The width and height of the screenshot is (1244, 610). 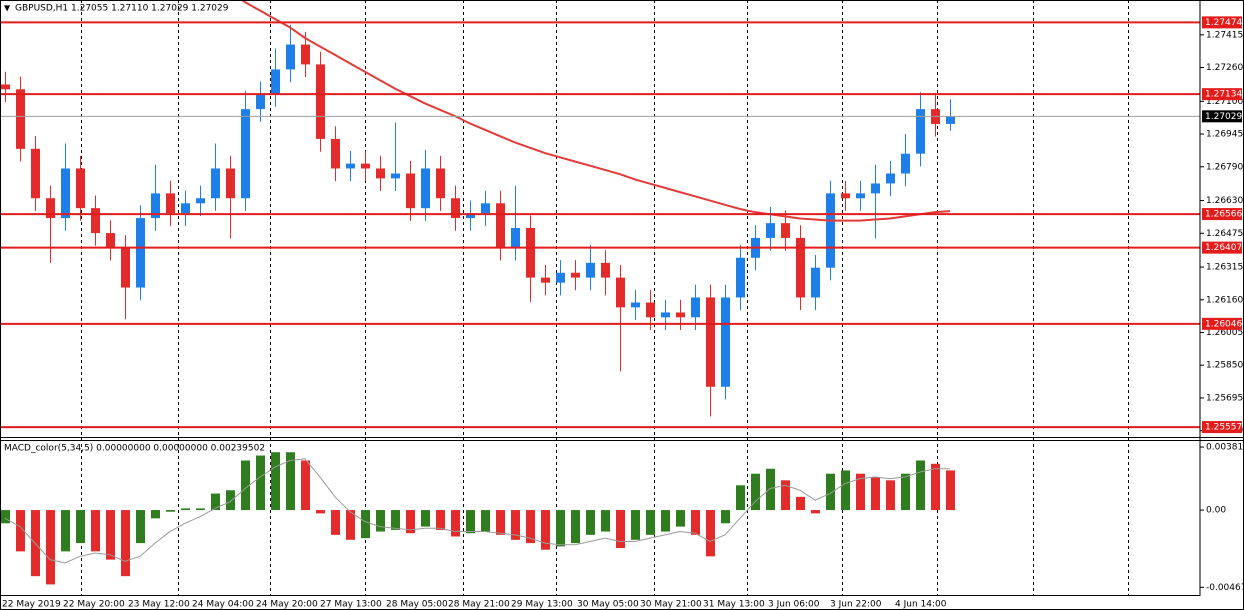 What do you see at coordinates (608, 605) in the screenshot?
I see `x-tick-label: 30 May 05:00` at bounding box center [608, 605].